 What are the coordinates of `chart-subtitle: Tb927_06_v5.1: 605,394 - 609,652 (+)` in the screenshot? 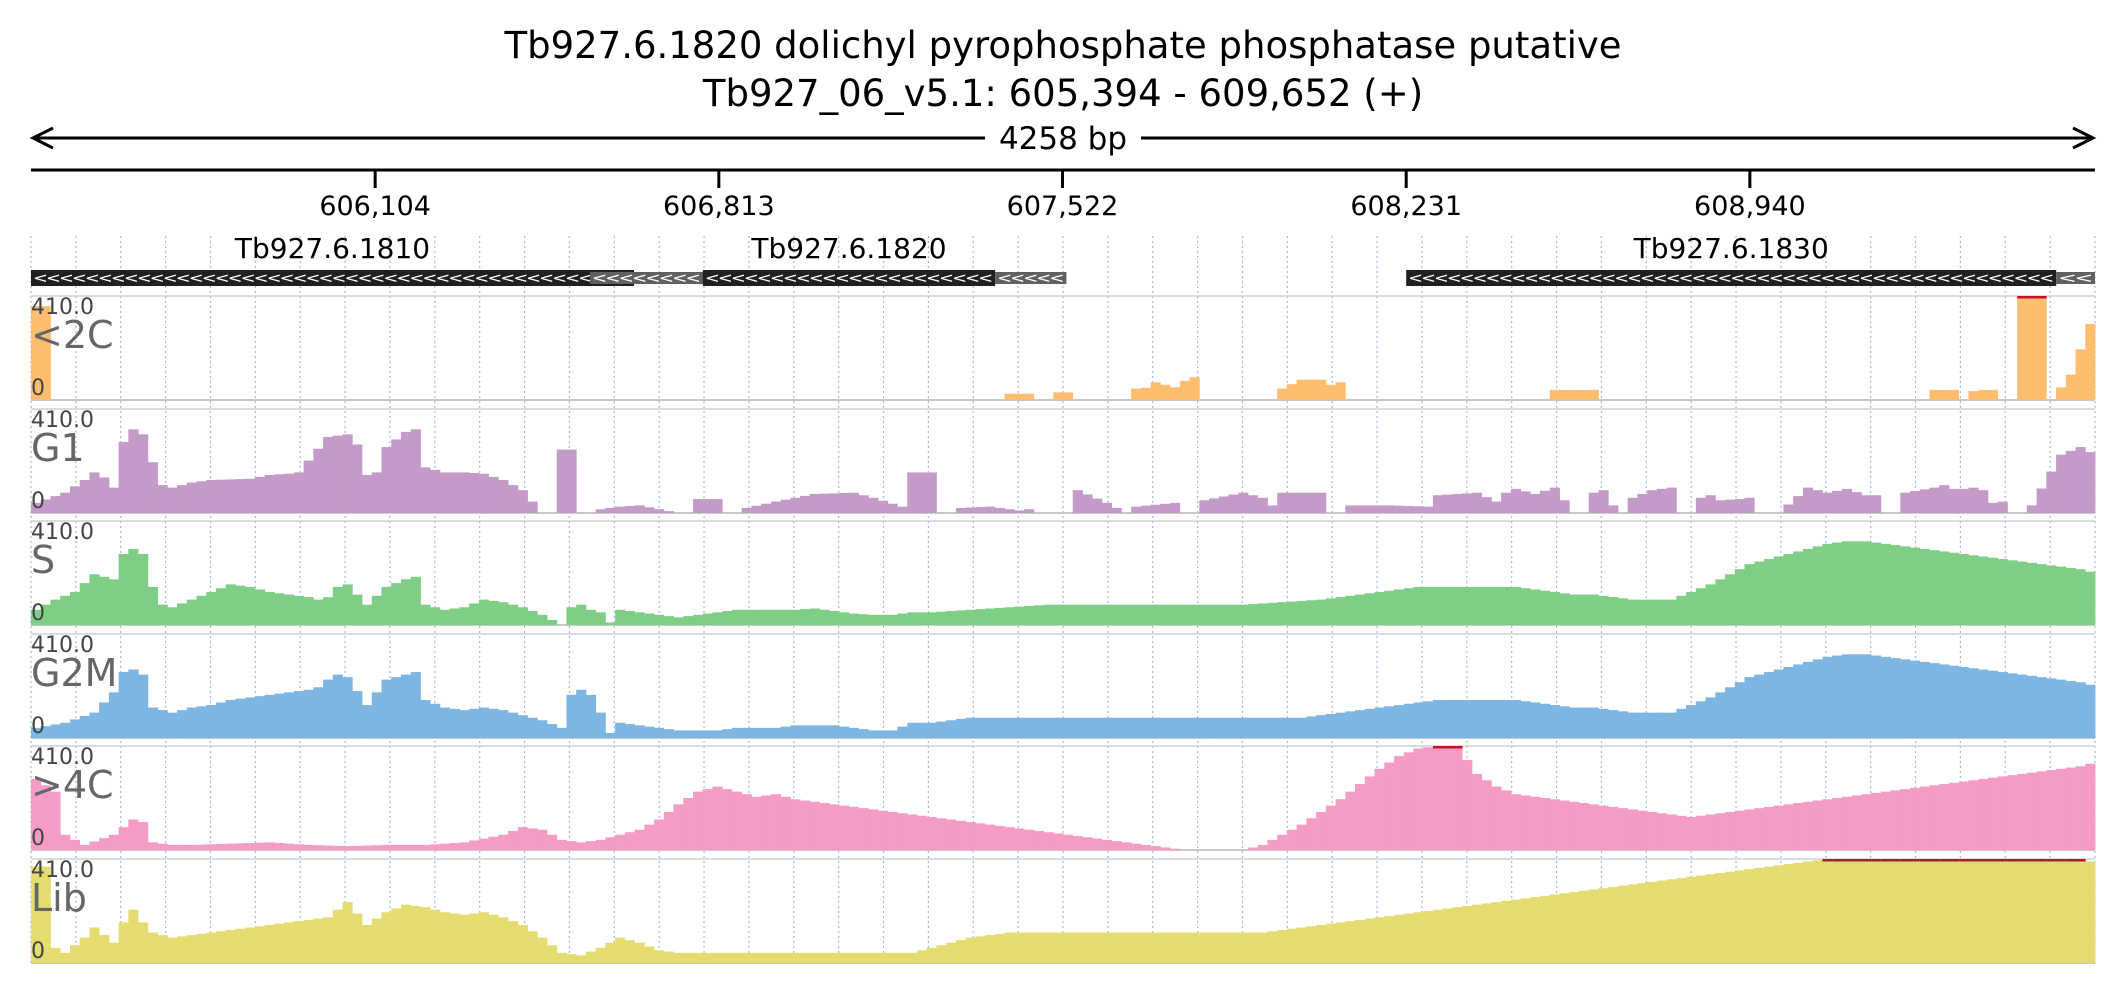 It's located at (1062, 93).